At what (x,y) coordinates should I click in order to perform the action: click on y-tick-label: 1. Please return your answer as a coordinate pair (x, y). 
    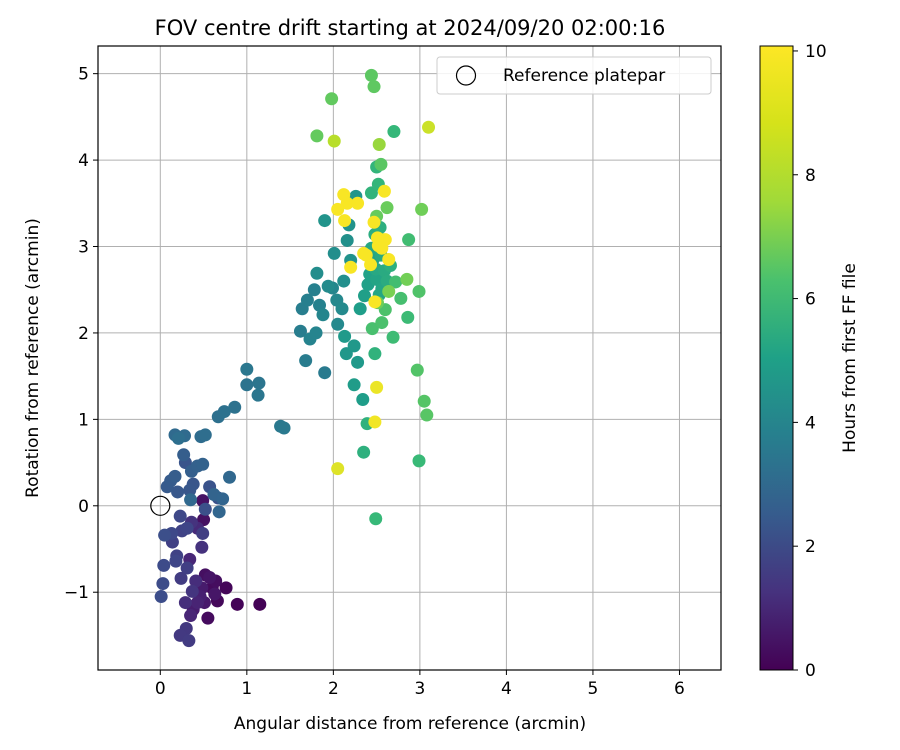
    Looking at the image, I should click on (83, 420).